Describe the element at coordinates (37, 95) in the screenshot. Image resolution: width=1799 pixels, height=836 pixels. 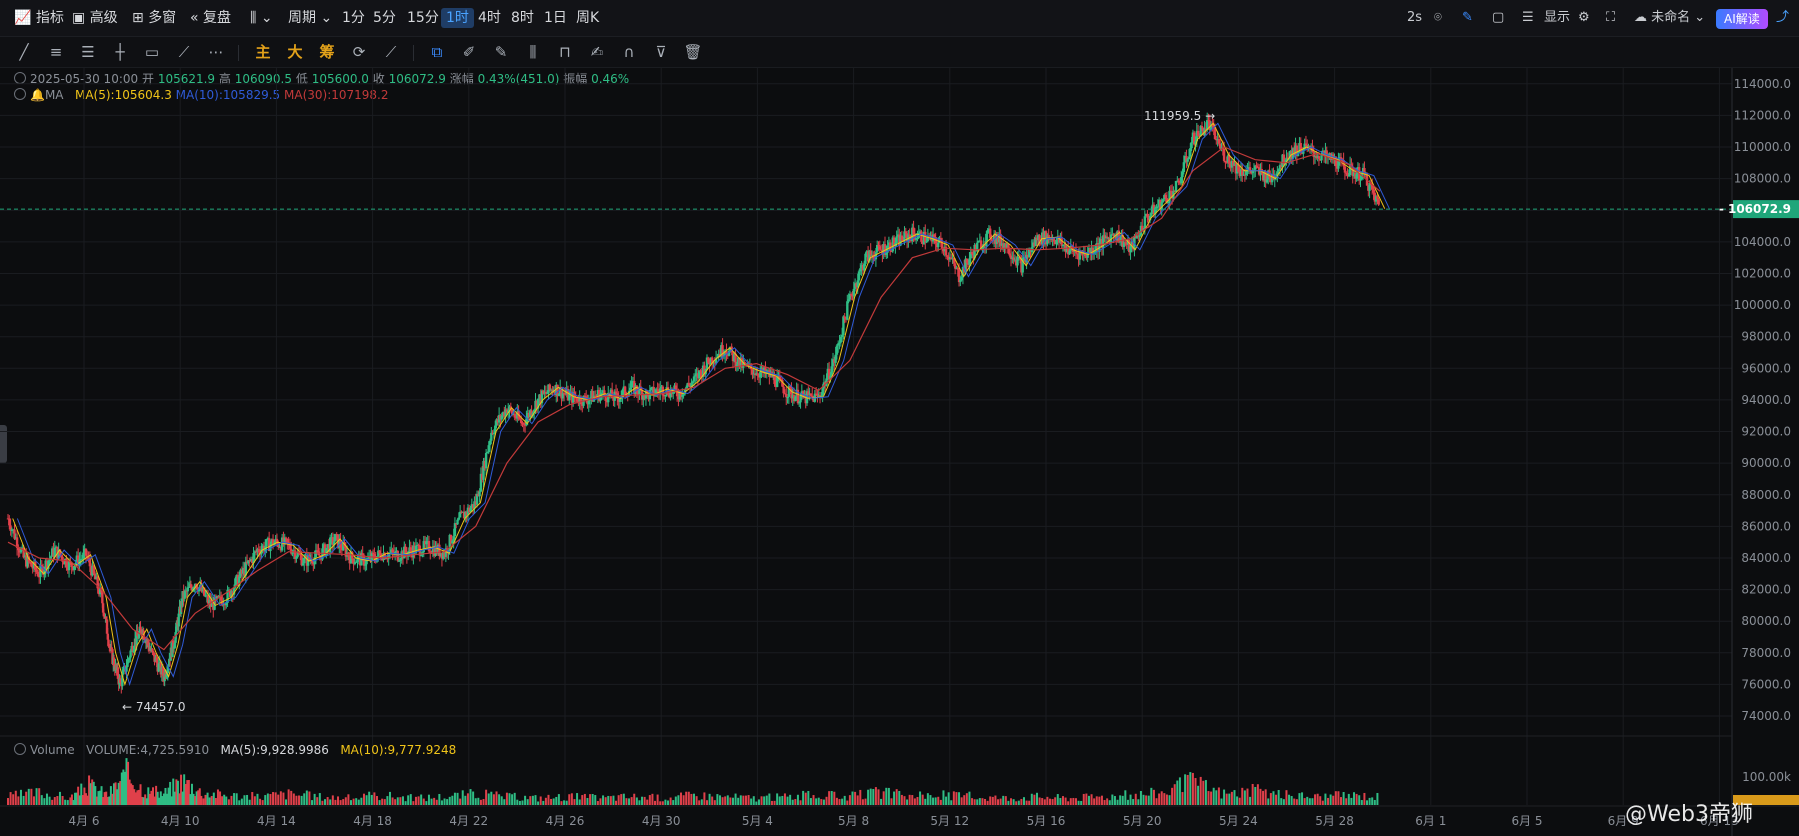
I see `bell-icon: 🔔` at that location.